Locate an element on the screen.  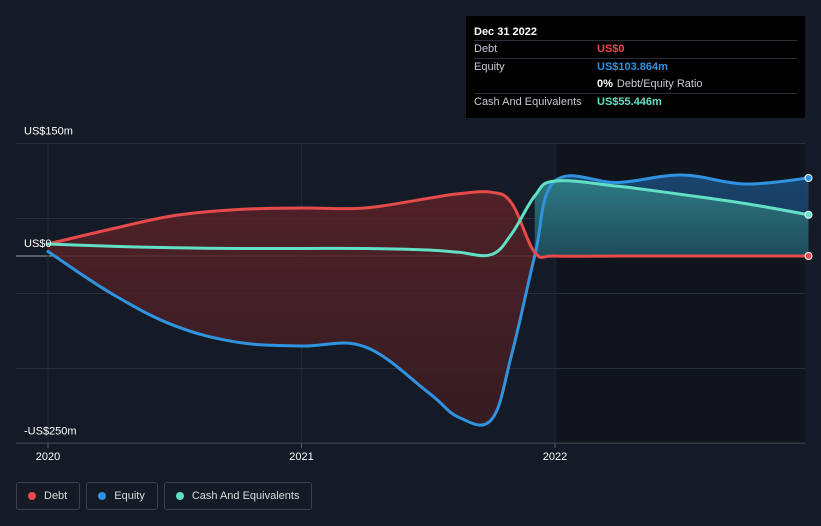
x-tick-label: 2020 is located at coordinates (48, 457).